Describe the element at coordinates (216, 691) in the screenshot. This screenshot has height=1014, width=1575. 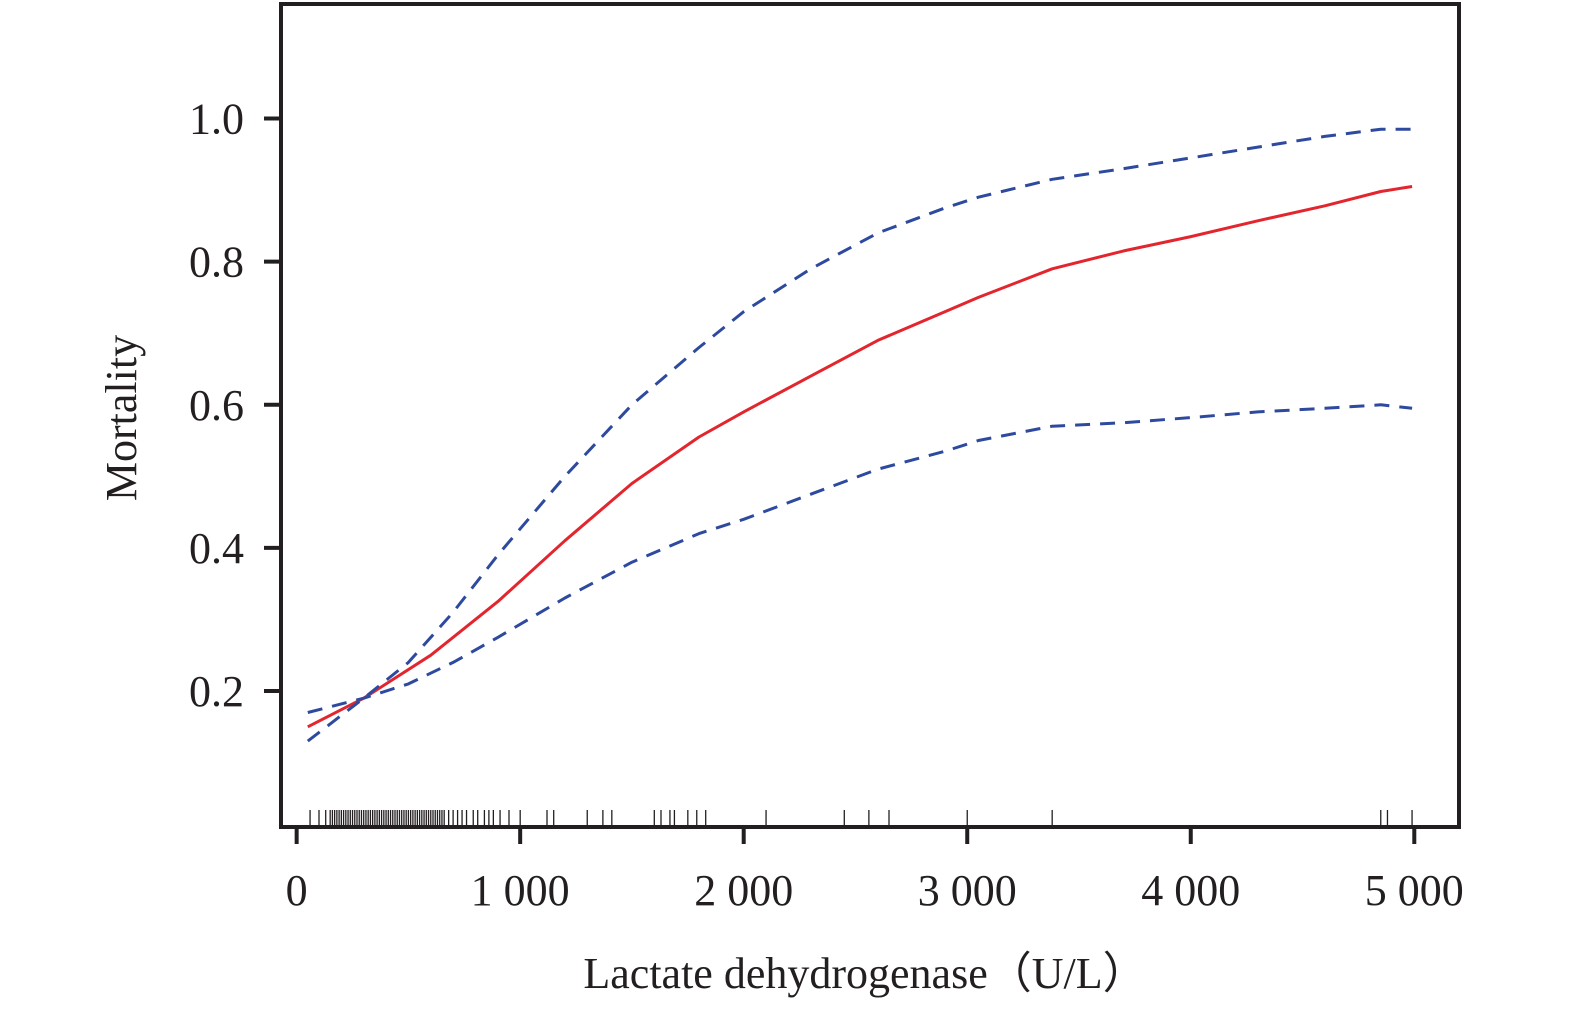
I see `y-tick-label: 0.2` at that location.